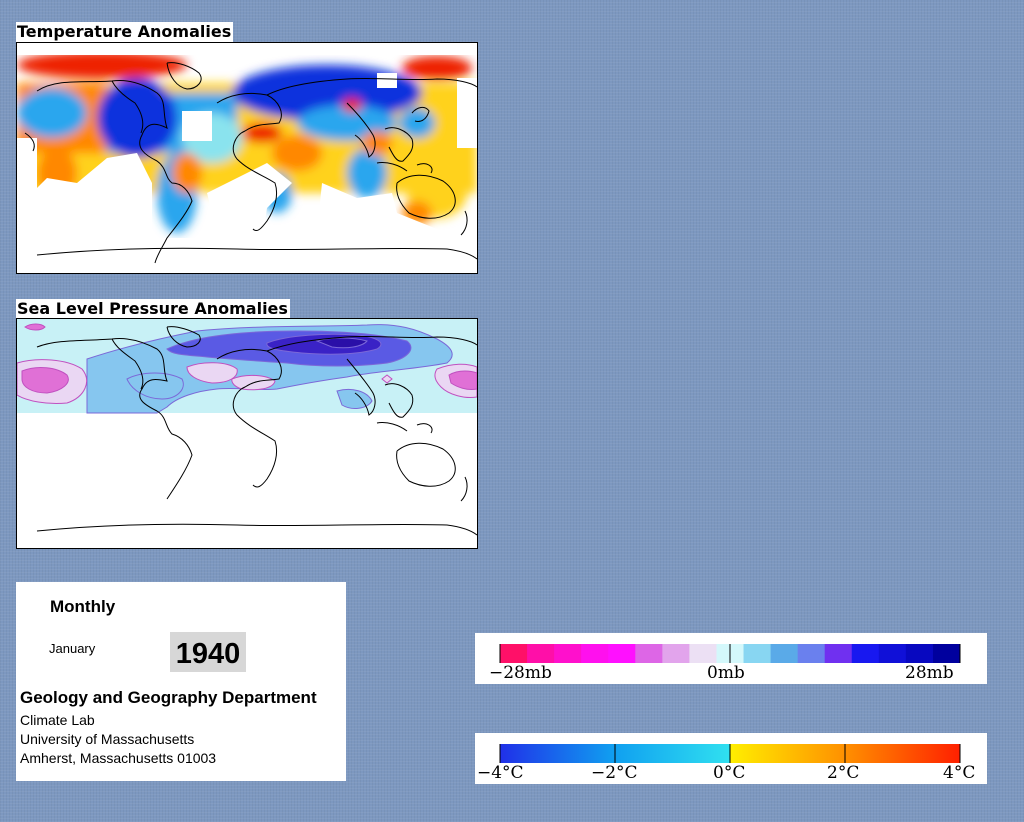 The width and height of the screenshot is (1024, 822). I want to click on temp-cool-indian, so click(367, 173).